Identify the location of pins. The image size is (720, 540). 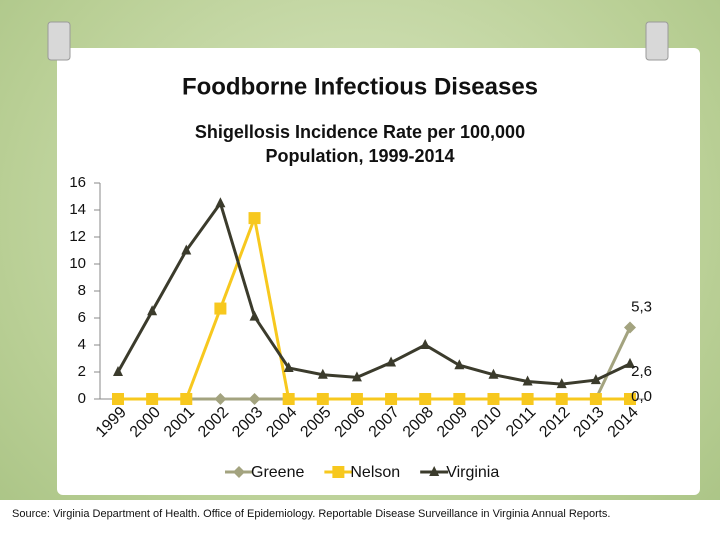
(358, 41).